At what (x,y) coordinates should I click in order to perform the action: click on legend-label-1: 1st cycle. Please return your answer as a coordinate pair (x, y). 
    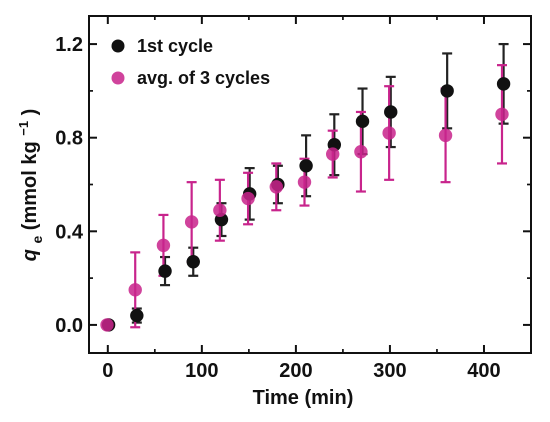
    Looking at the image, I should click on (175, 46).